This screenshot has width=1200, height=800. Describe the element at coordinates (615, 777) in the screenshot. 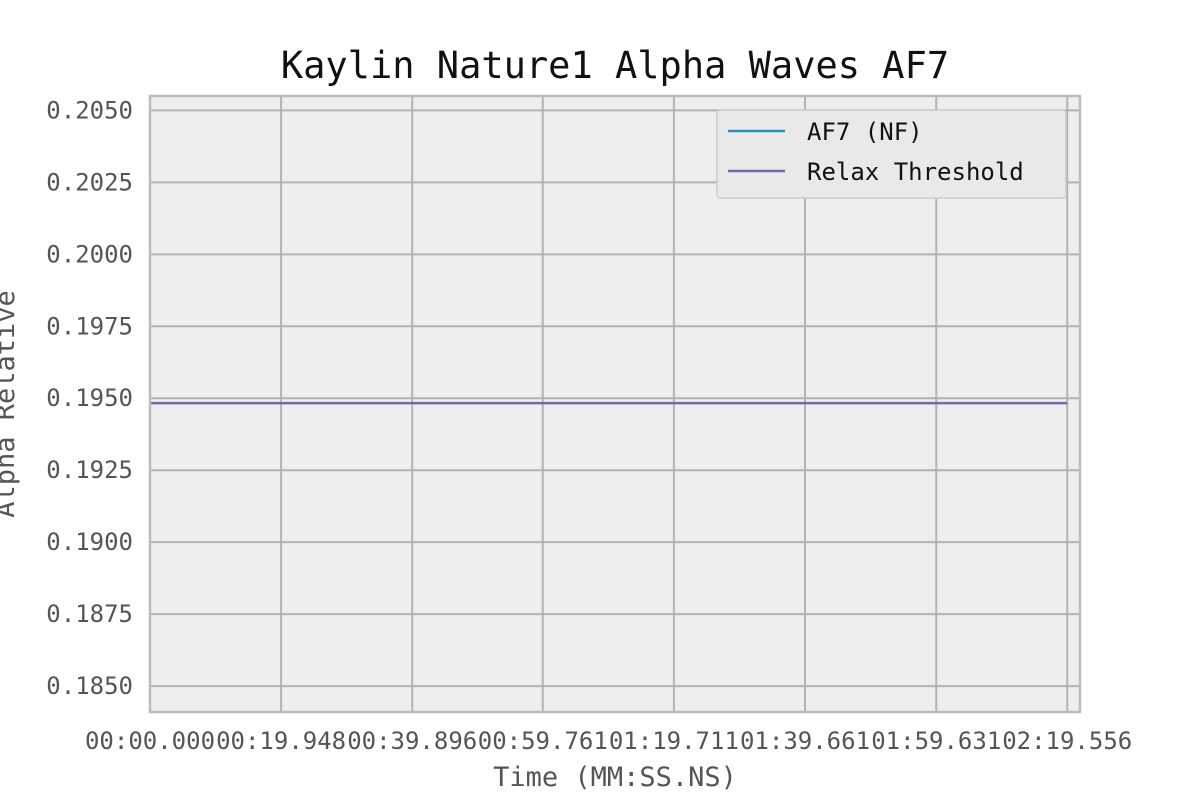

I see `x-axis-label: Time (MM:SS.NS)` at that location.